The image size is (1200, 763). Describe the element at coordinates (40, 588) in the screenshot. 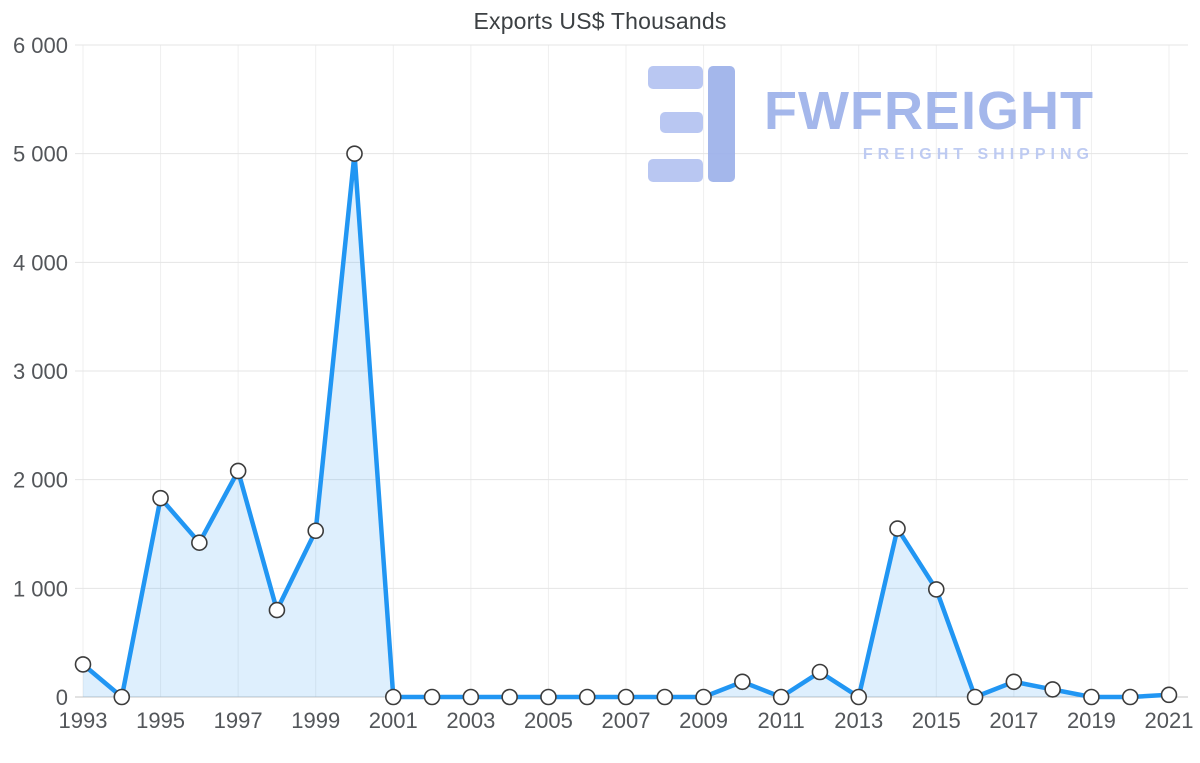

I see `y-axis-tick-label: 1 000` at that location.